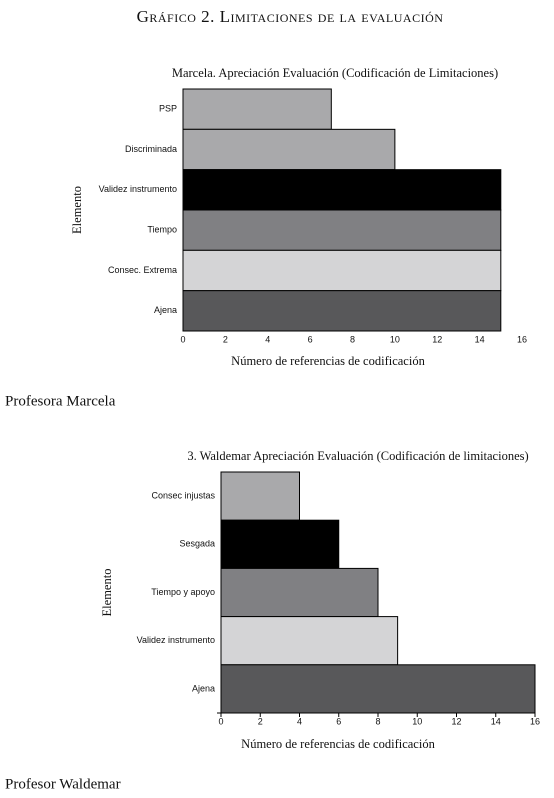 The image size is (554, 798). What do you see at coordinates (183, 592) in the screenshot?
I see `y-tick-label: Tiempo y apoyo` at bounding box center [183, 592].